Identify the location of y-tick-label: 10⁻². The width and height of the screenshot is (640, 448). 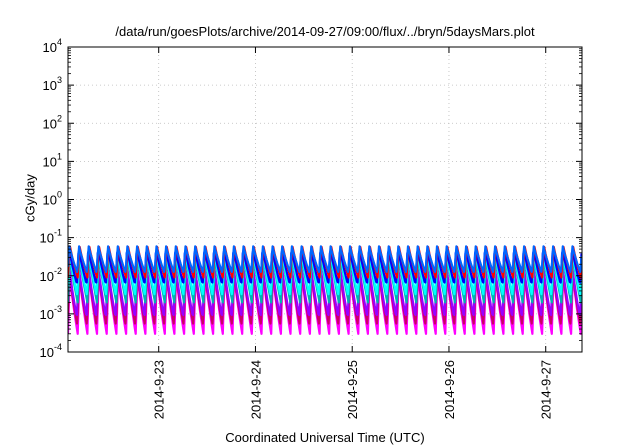
(51, 275).